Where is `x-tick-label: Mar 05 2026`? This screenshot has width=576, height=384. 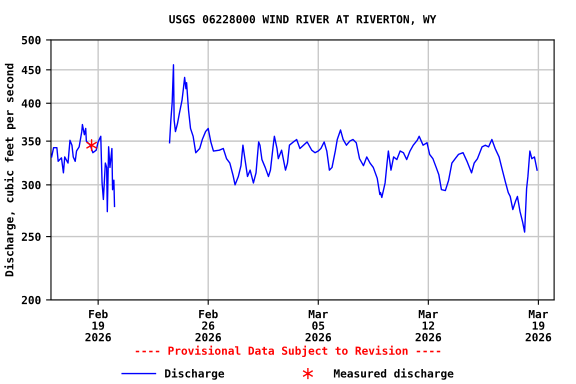
x-tick-label: Mar 05 2026 is located at coordinates (319, 326).